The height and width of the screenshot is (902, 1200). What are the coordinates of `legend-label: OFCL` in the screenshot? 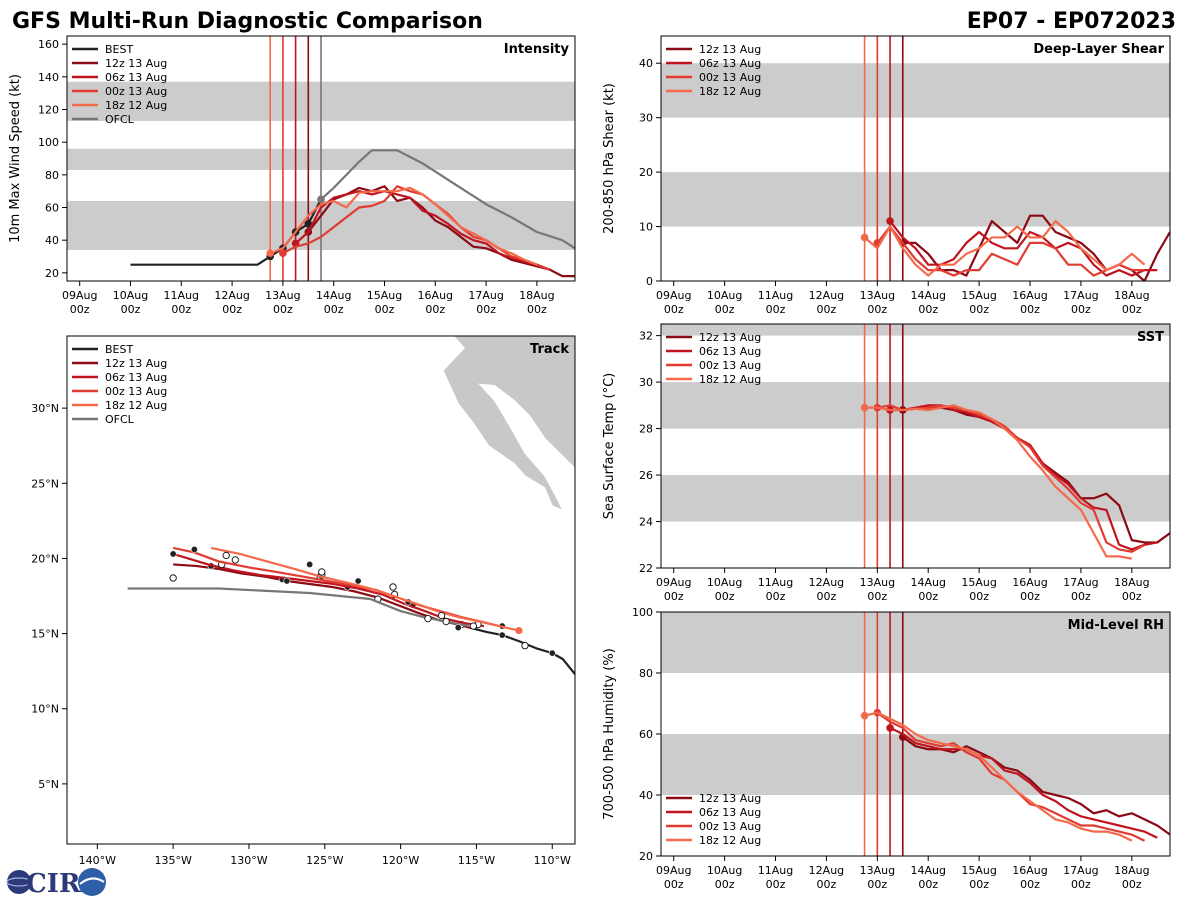 It's located at (120, 119).